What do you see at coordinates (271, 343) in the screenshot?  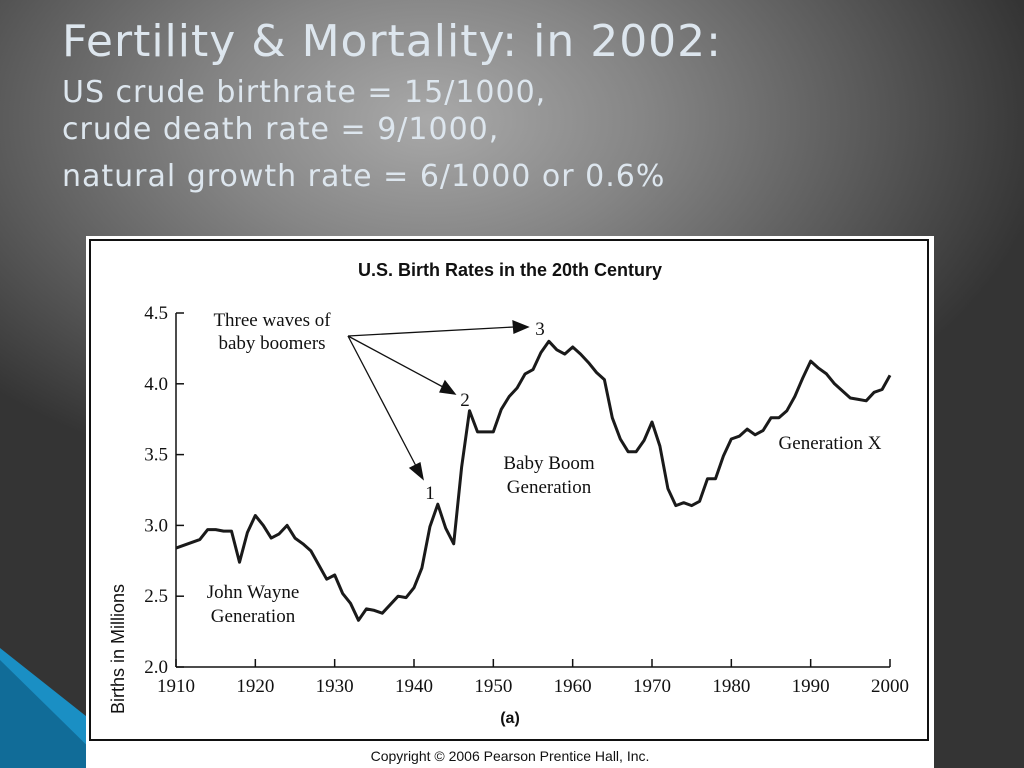 I see `waves-label-line2: baby boomers` at bounding box center [271, 343].